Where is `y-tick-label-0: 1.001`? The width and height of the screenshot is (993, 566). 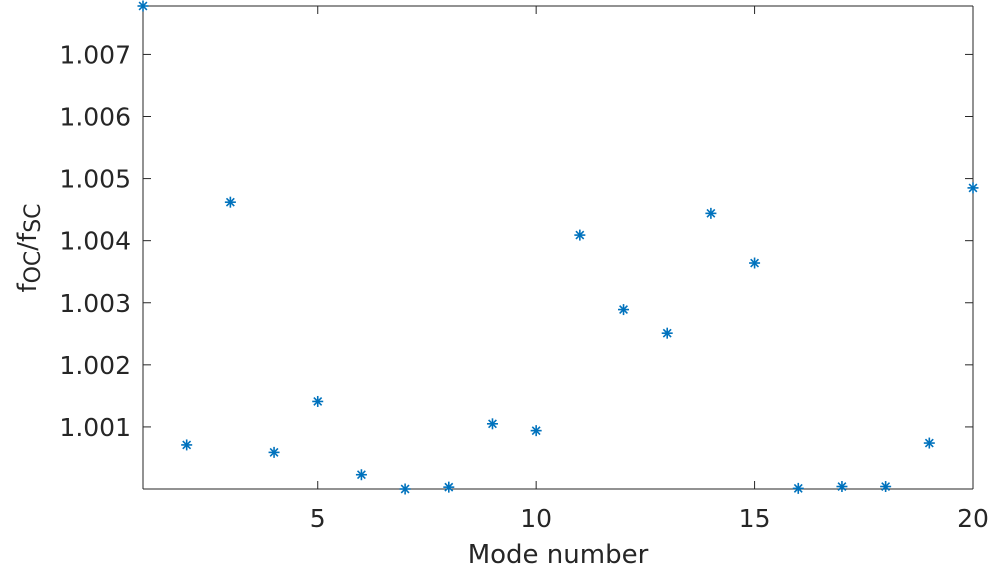
y-tick-label-0: 1.001 is located at coordinates (95, 427).